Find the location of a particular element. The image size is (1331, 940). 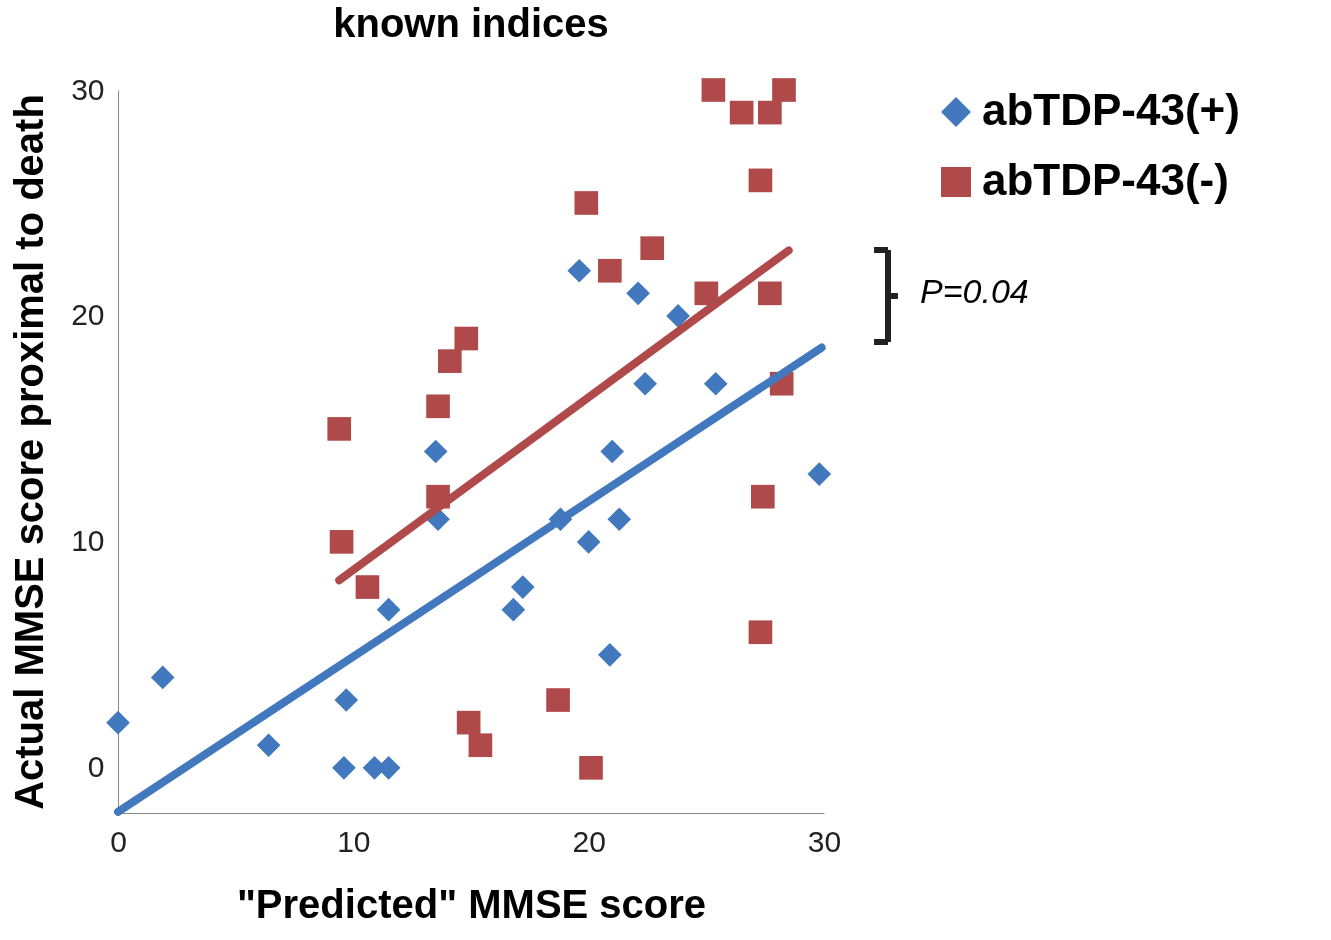

y-axis-title: Actual MMSE score proximal to death is located at coordinates (29, 452).